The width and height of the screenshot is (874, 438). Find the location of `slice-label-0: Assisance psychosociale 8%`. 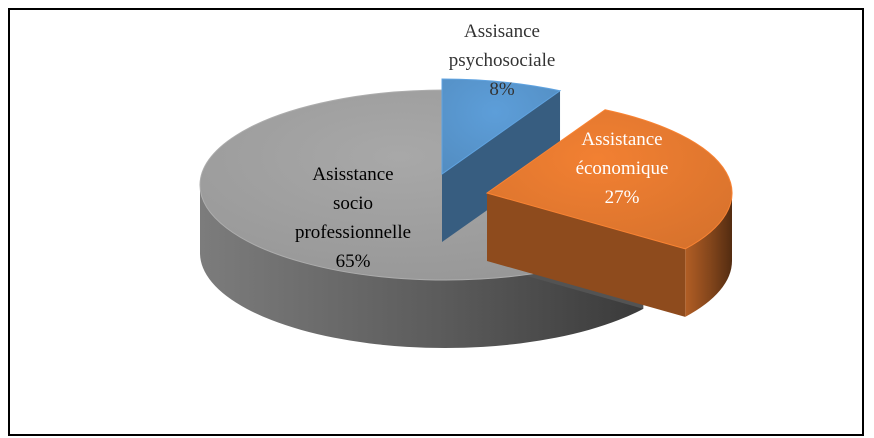

slice-label-0: Assisance psychosociale 8% is located at coordinates (502, 60).